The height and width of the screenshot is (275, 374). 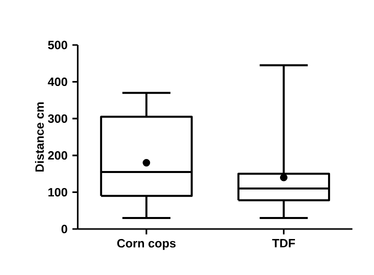 What do you see at coordinates (283, 243) in the screenshot?
I see `x-tick-label: TDF` at bounding box center [283, 243].